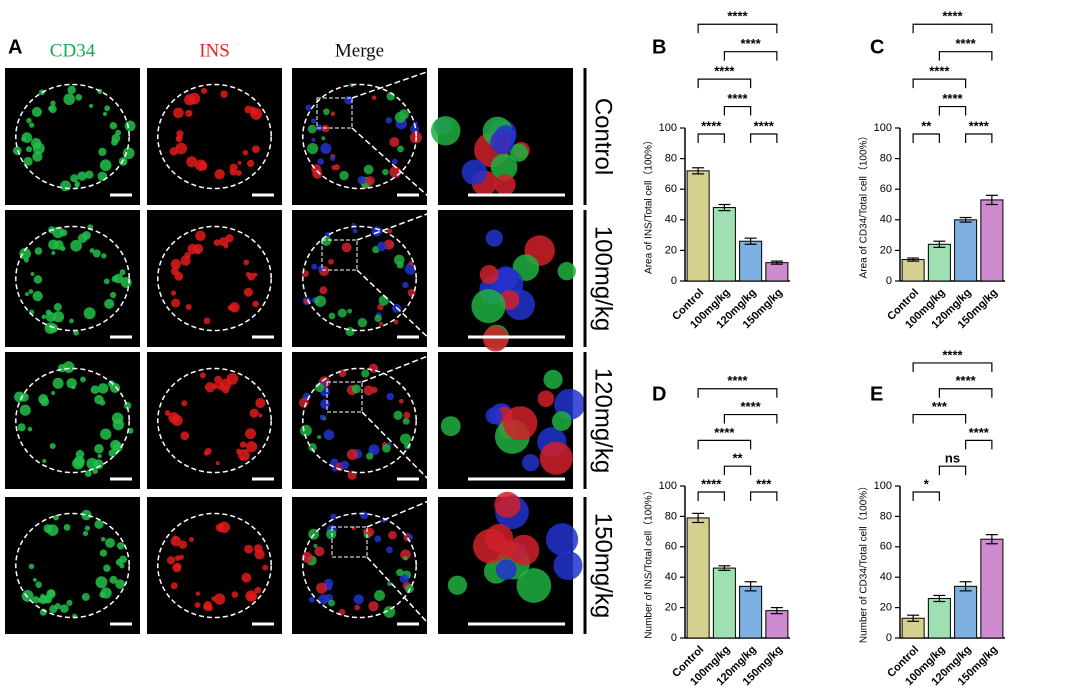 This screenshot has width=1065, height=693. Describe the element at coordinates (883, 128) in the screenshot. I see `y-tick-label: 100` at that location.